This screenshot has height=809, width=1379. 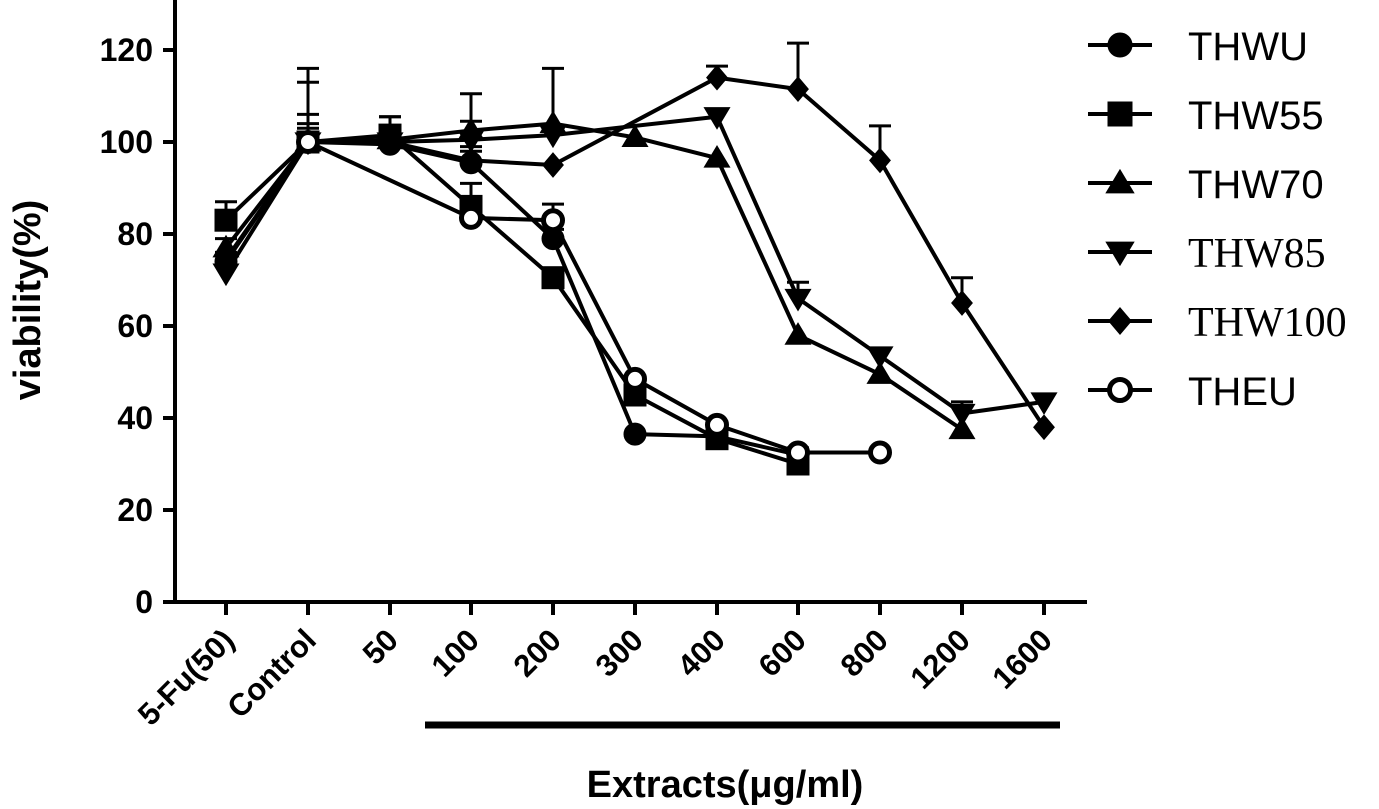 I want to click on x-axis-label: Extracts(μg/ml), so click(x=725, y=785).